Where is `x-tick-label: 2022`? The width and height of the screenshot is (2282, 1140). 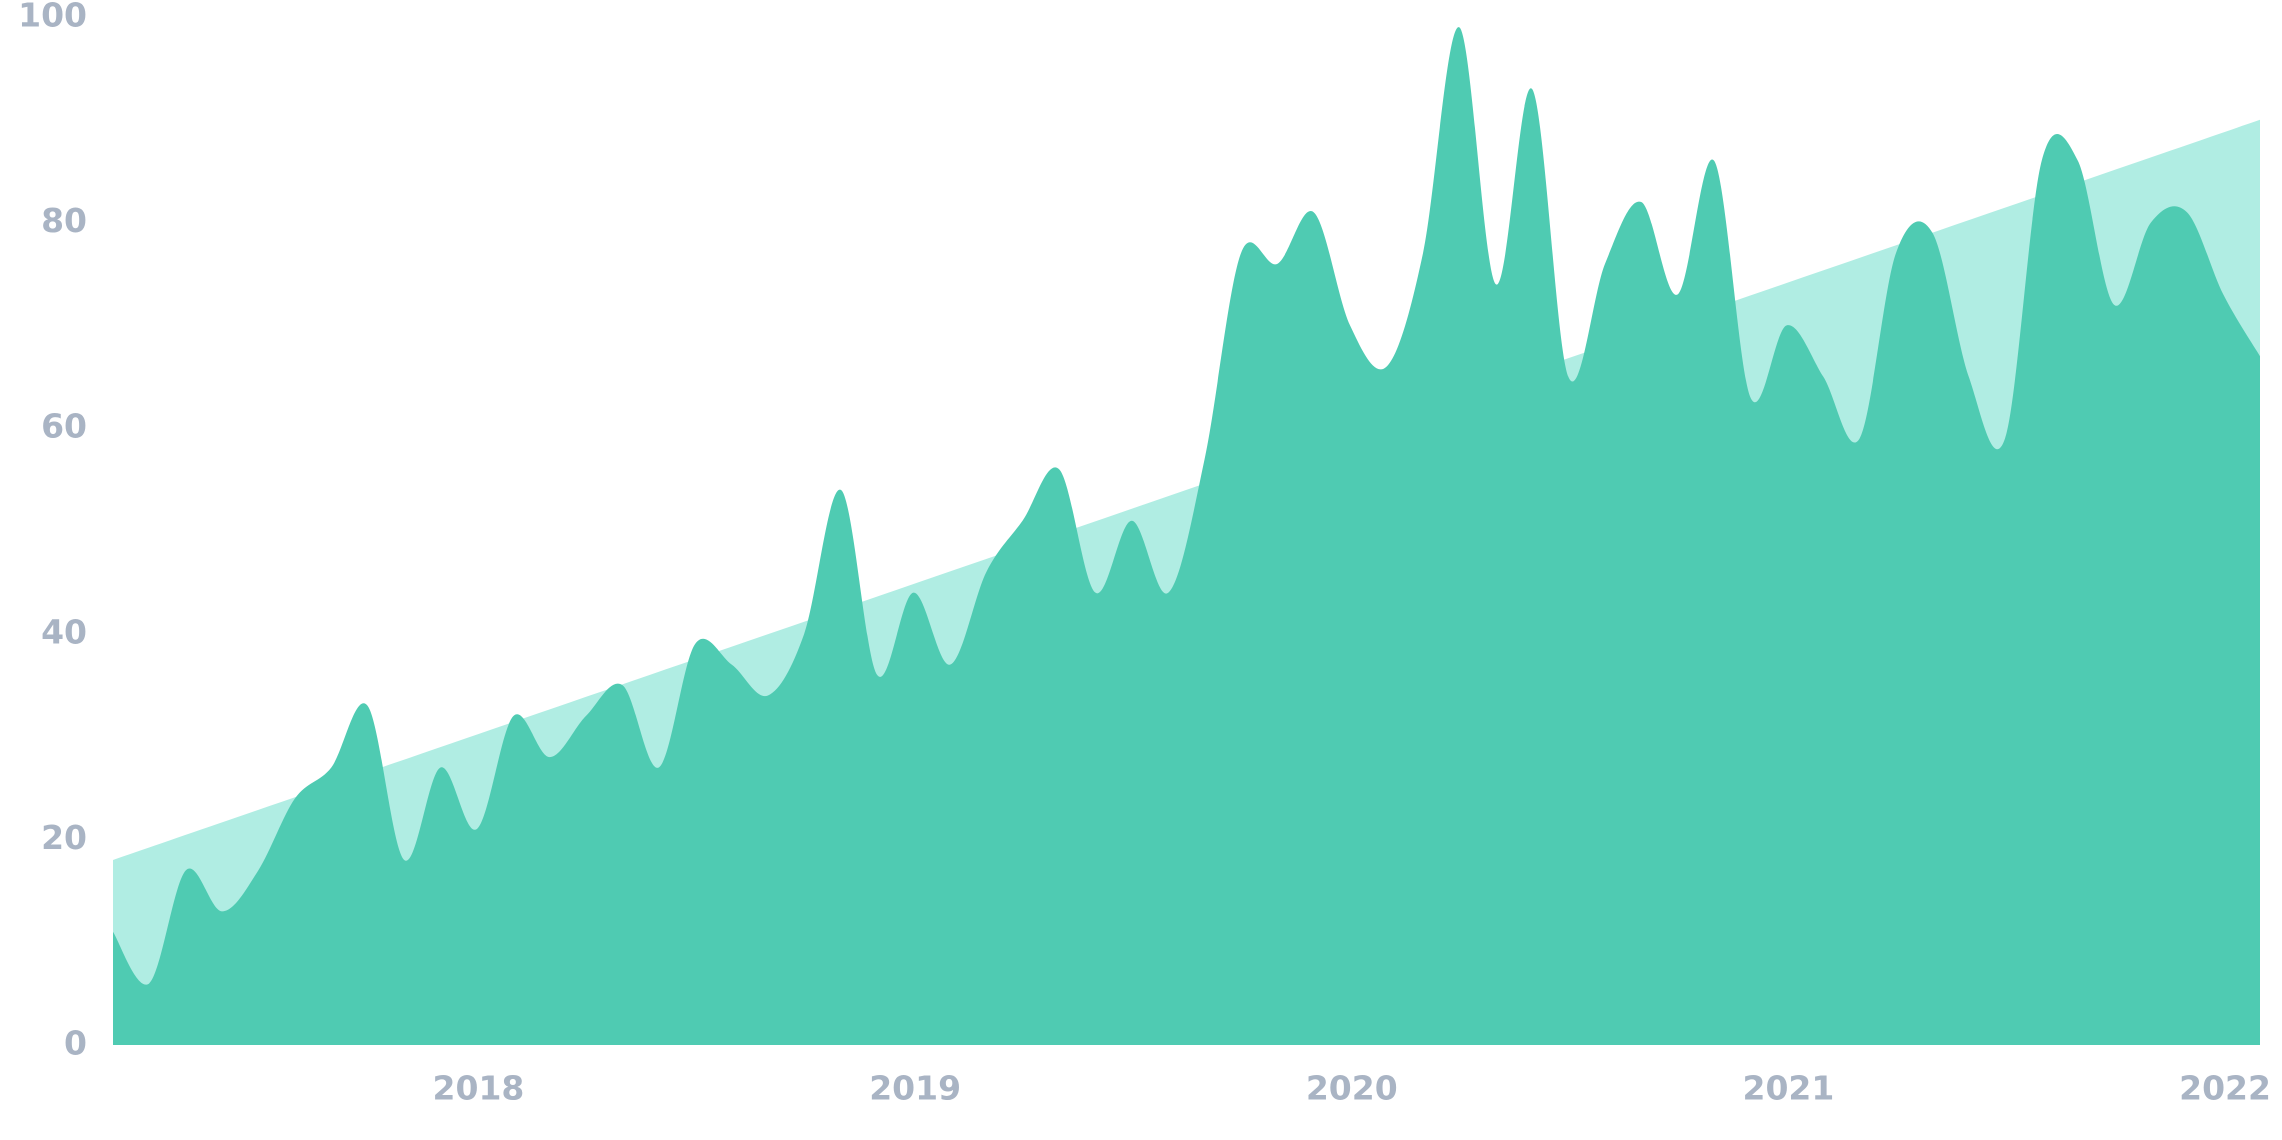 x-tick-label: 2022 is located at coordinates (2225, 1088).